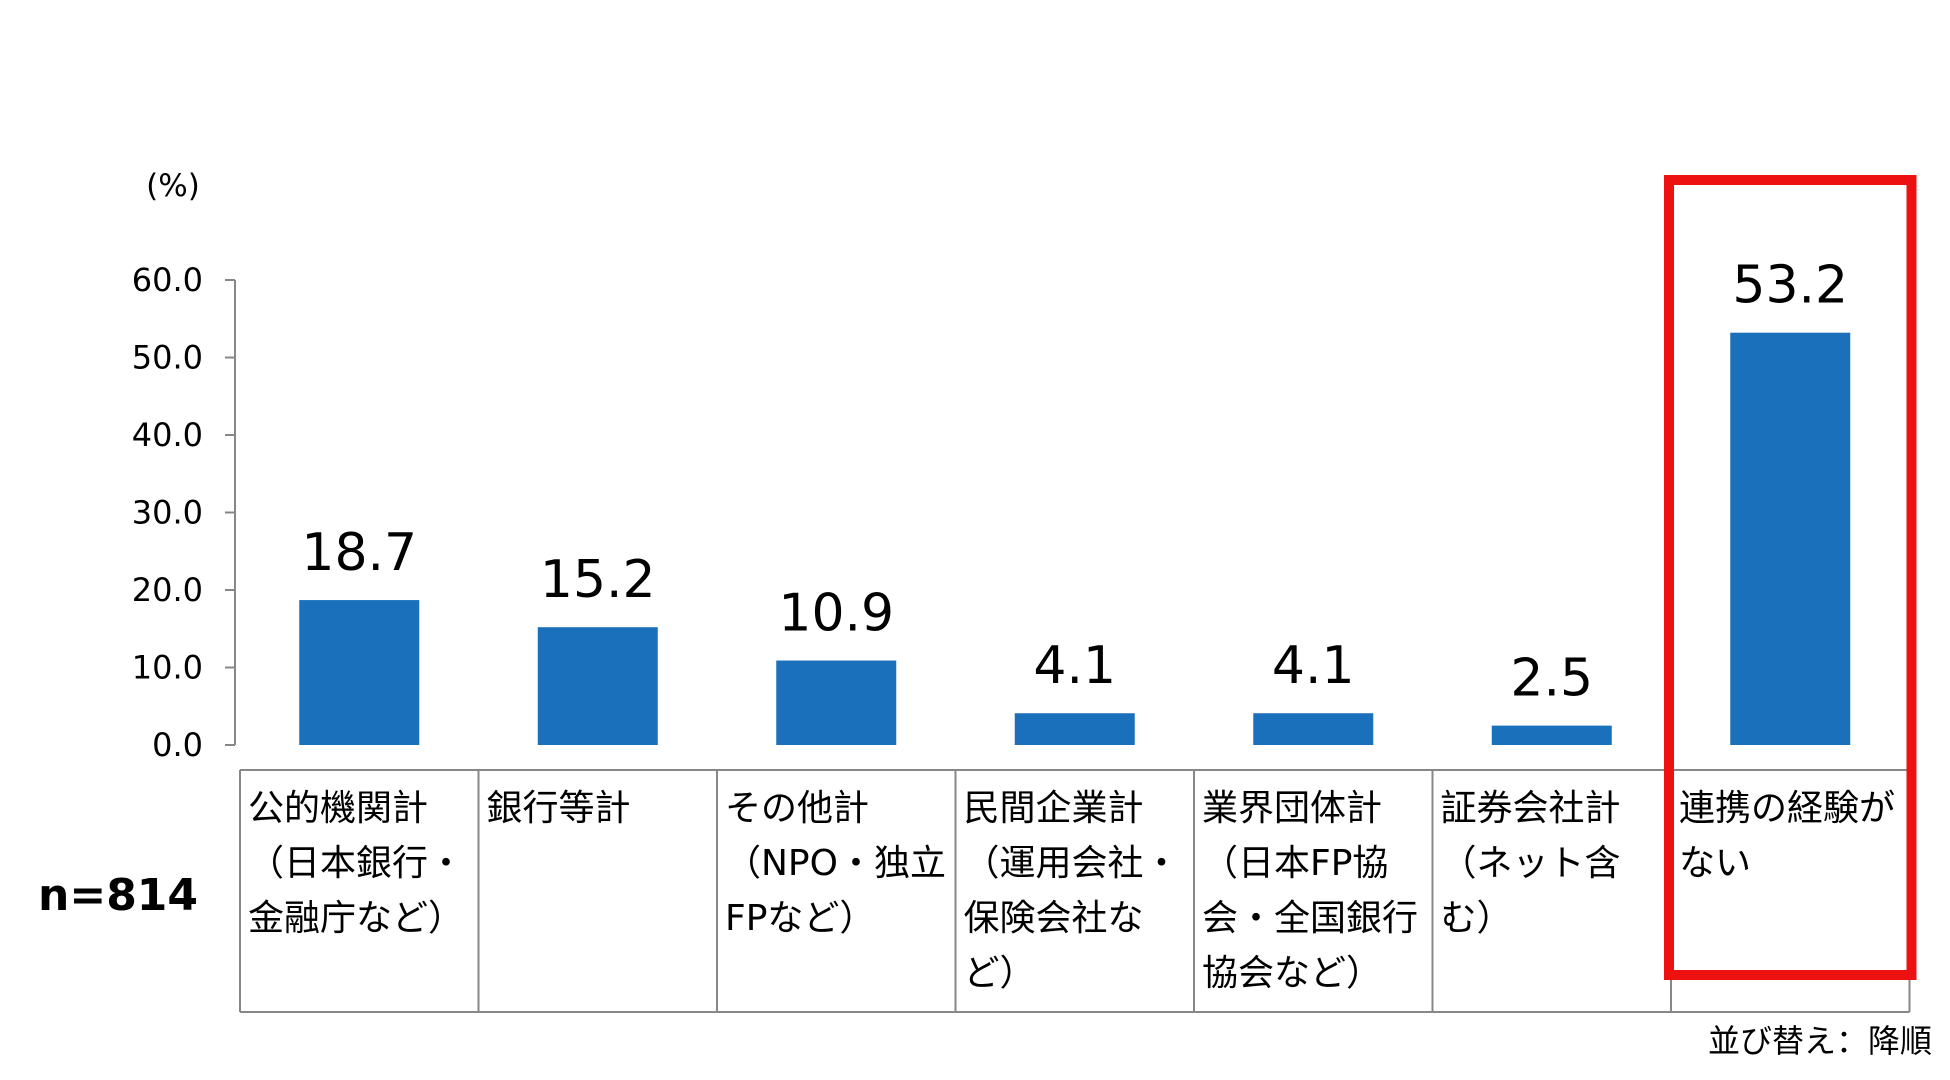  I want to click on y-tick-label: 60.0, so click(167, 280).